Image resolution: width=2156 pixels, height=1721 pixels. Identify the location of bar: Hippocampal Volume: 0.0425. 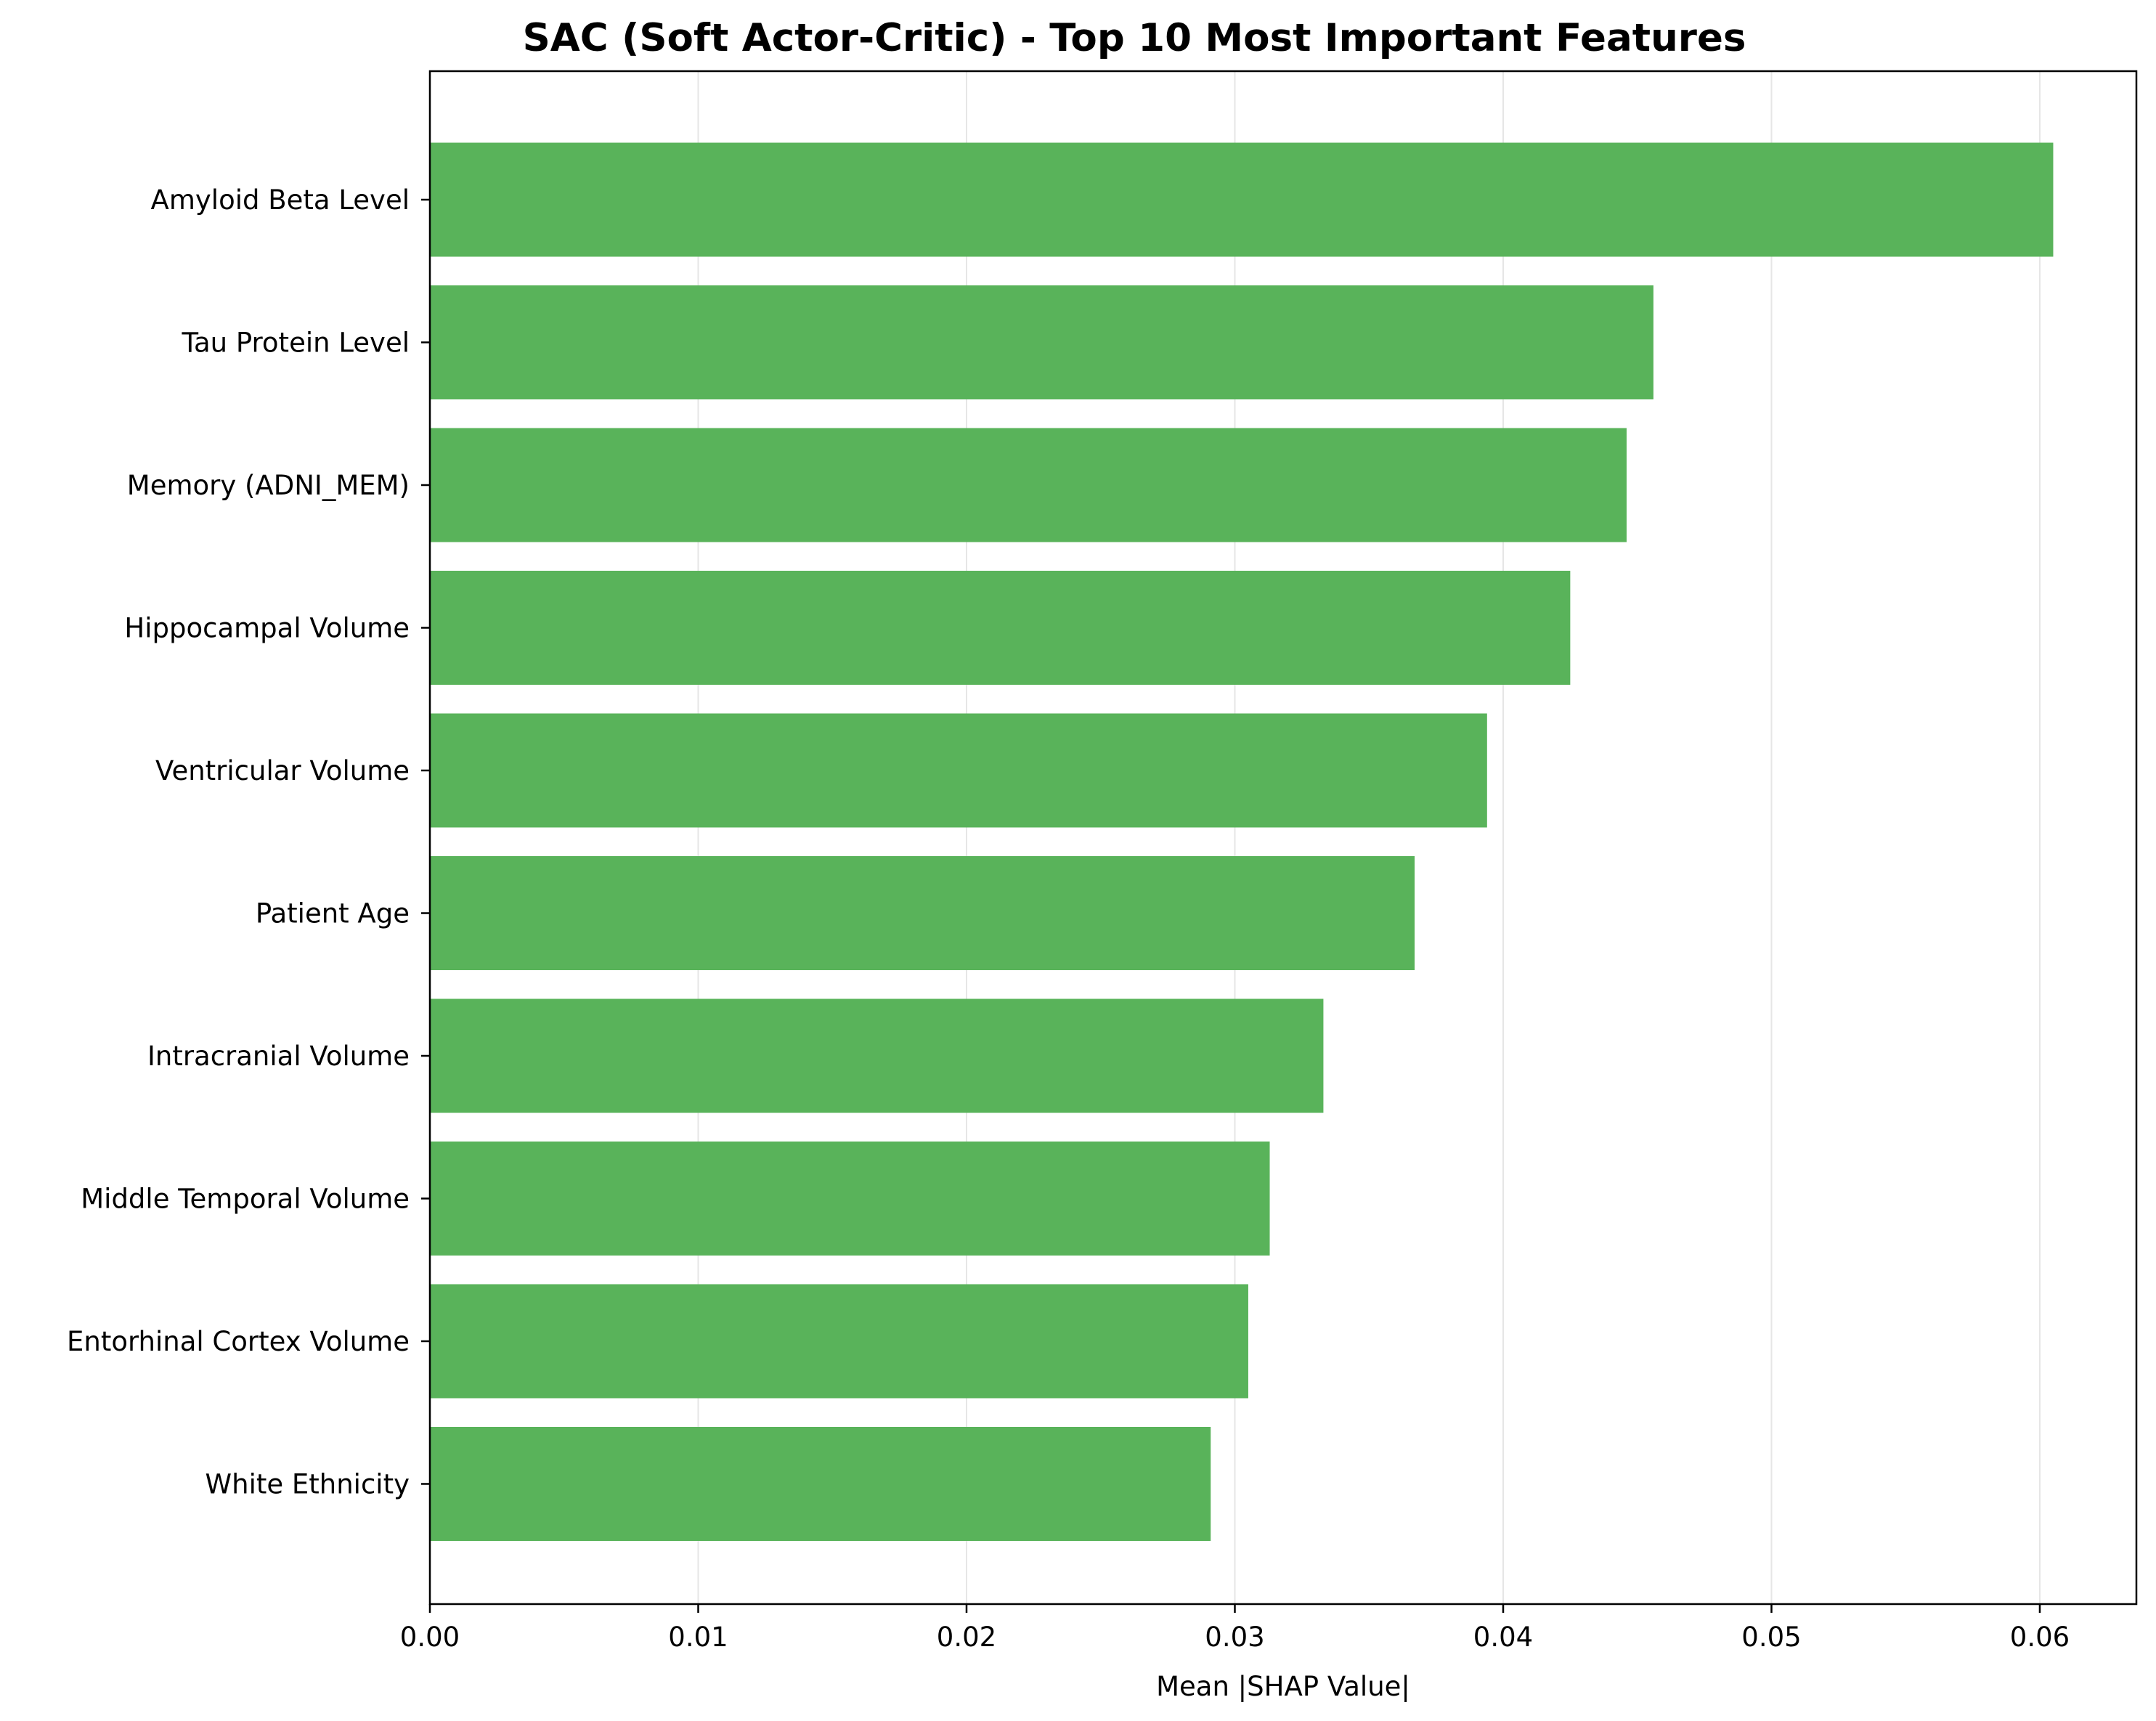
(1000, 628).